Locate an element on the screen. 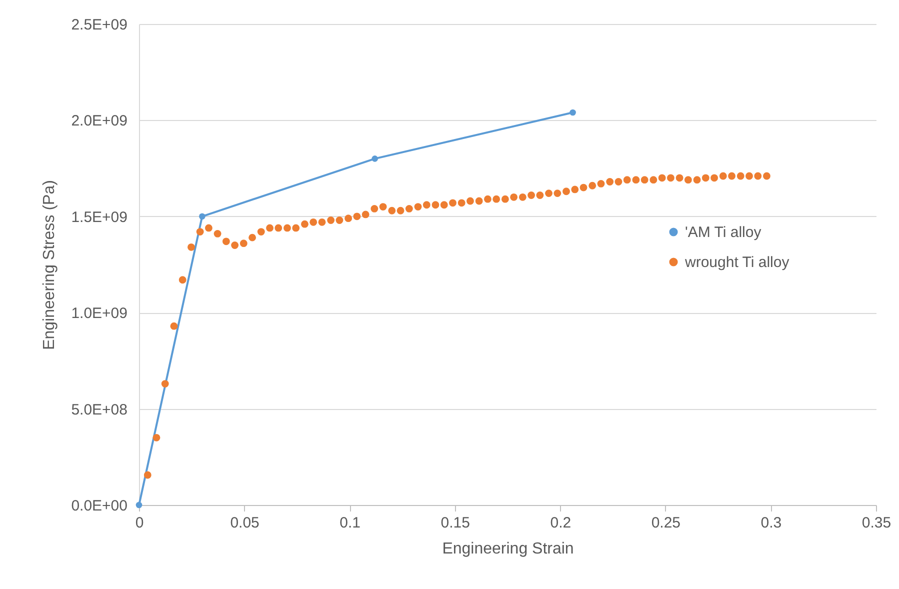 This screenshot has width=899, height=589. y-axis-title: Engineering Stress (Pa) is located at coordinates (49, 265).